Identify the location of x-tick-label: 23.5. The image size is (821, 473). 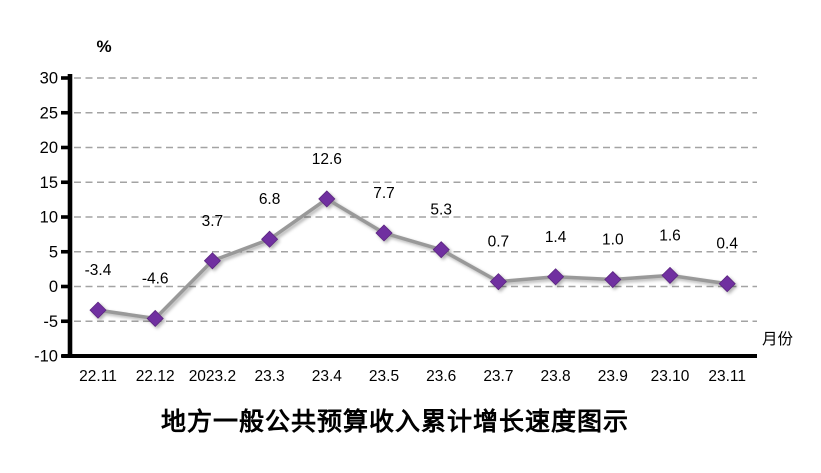
(384, 376).